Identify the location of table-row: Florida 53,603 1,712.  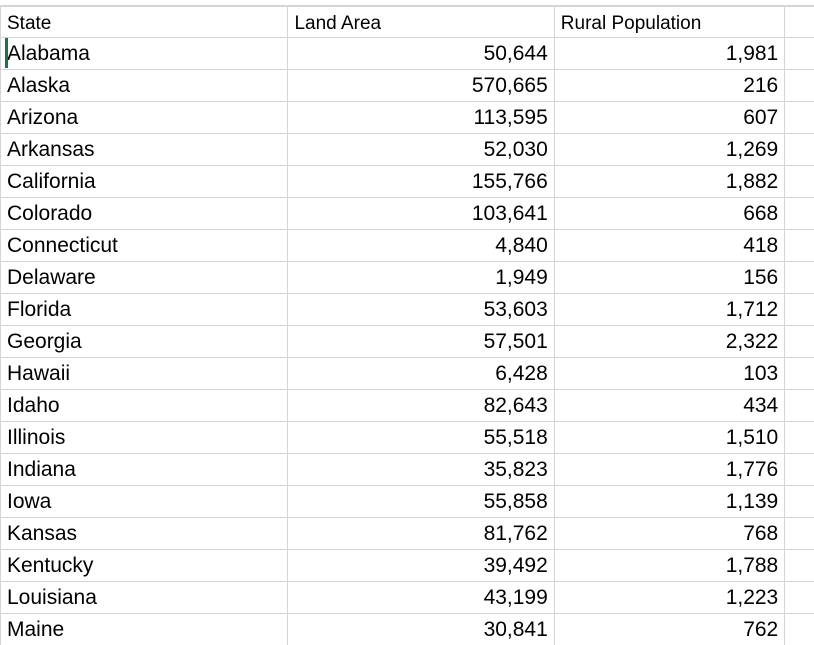
(407, 309).